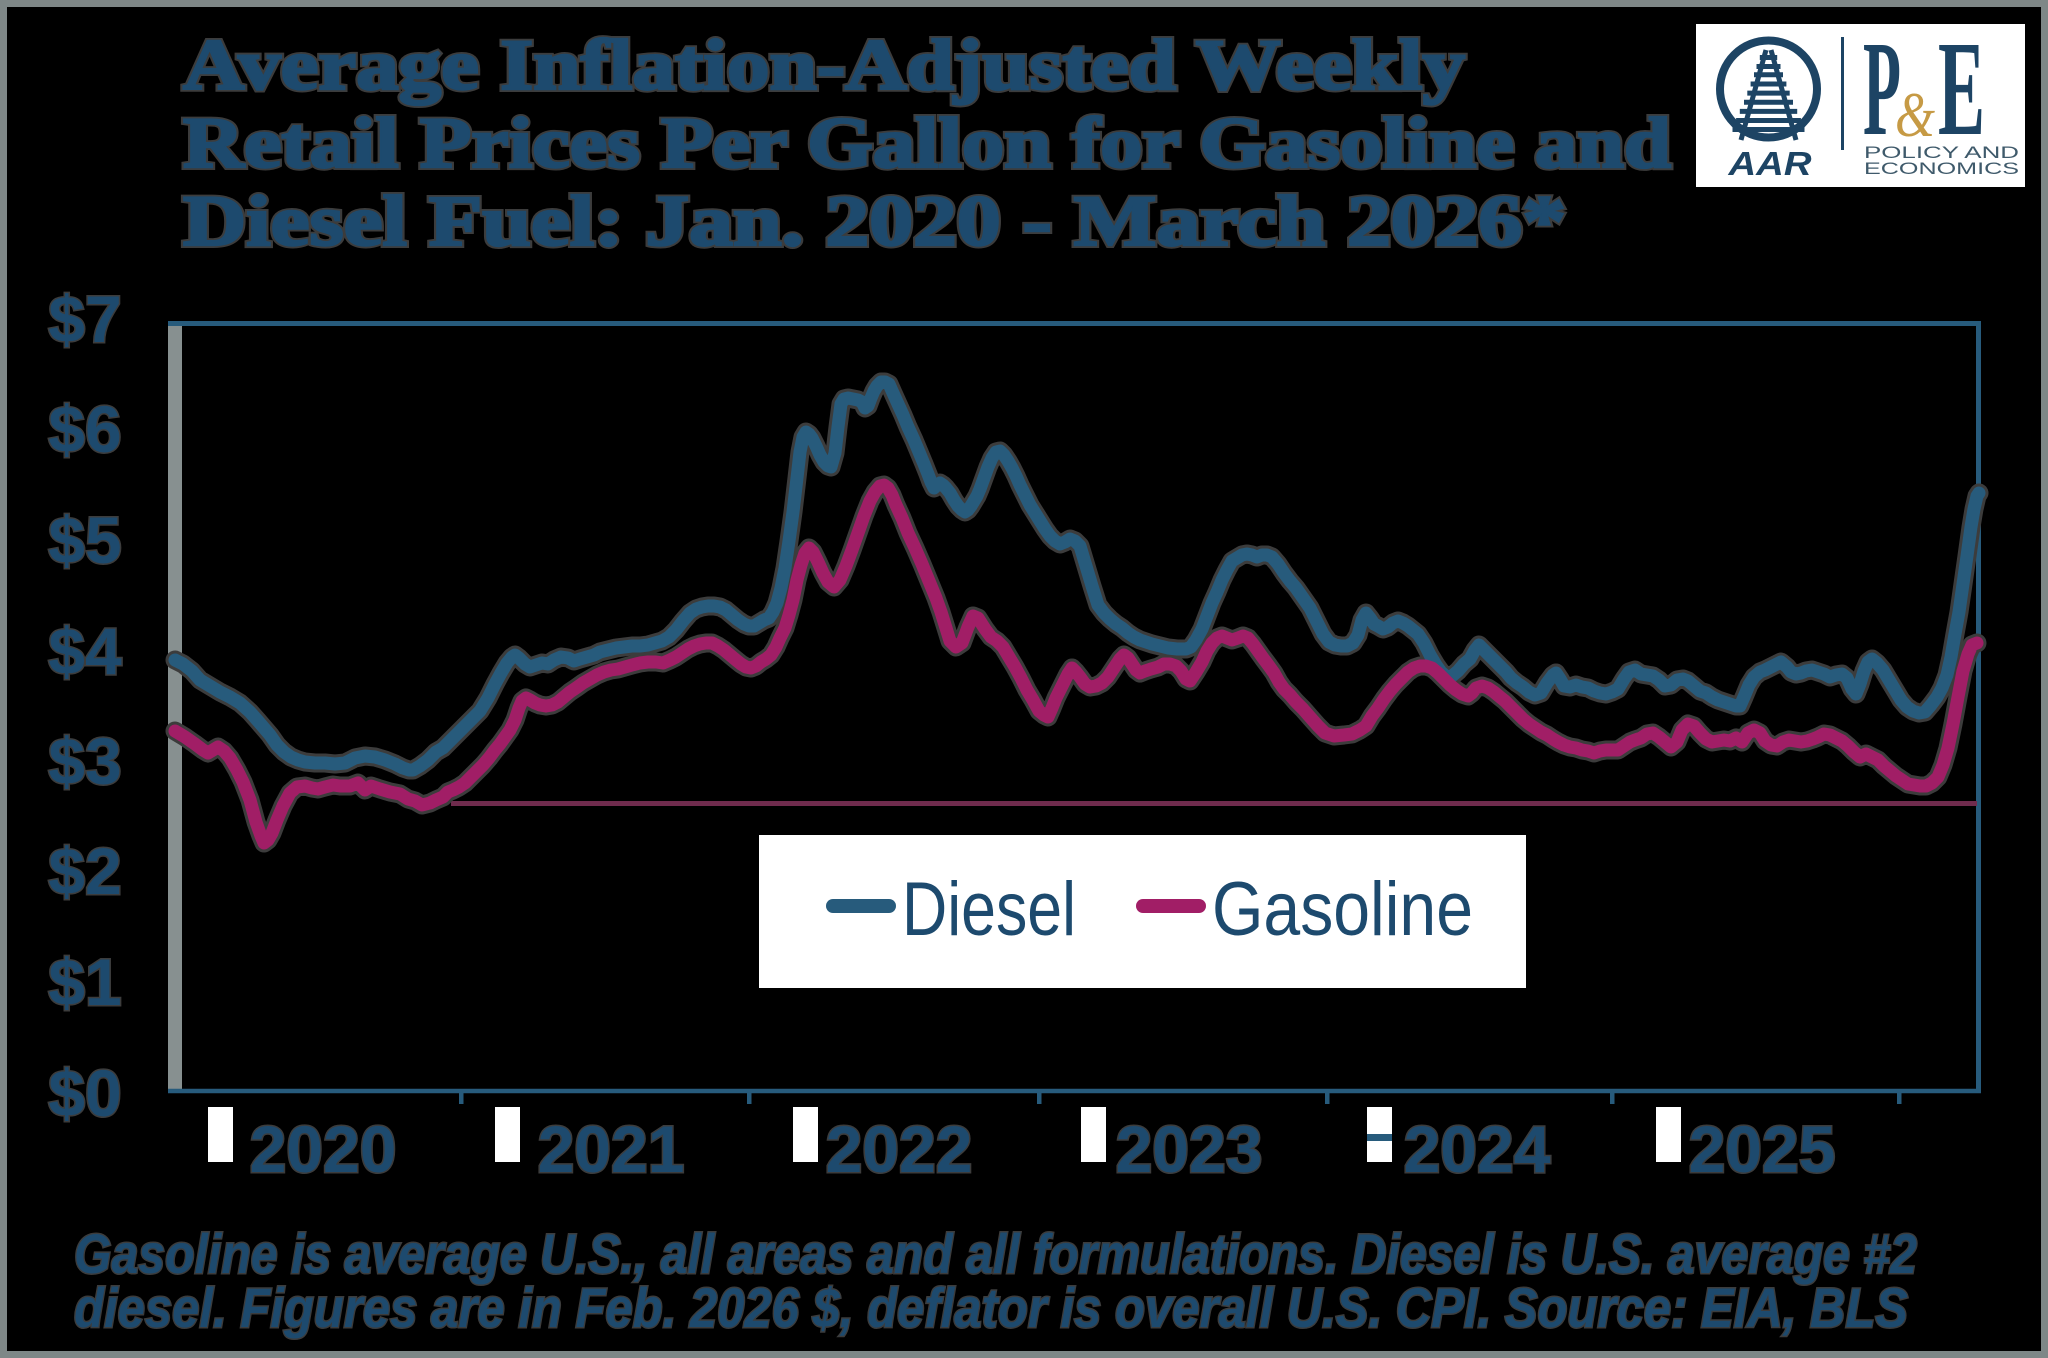  What do you see at coordinates (1941, 168) in the screenshot?
I see `svg-text: ECONOMICS` at bounding box center [1941, 168].